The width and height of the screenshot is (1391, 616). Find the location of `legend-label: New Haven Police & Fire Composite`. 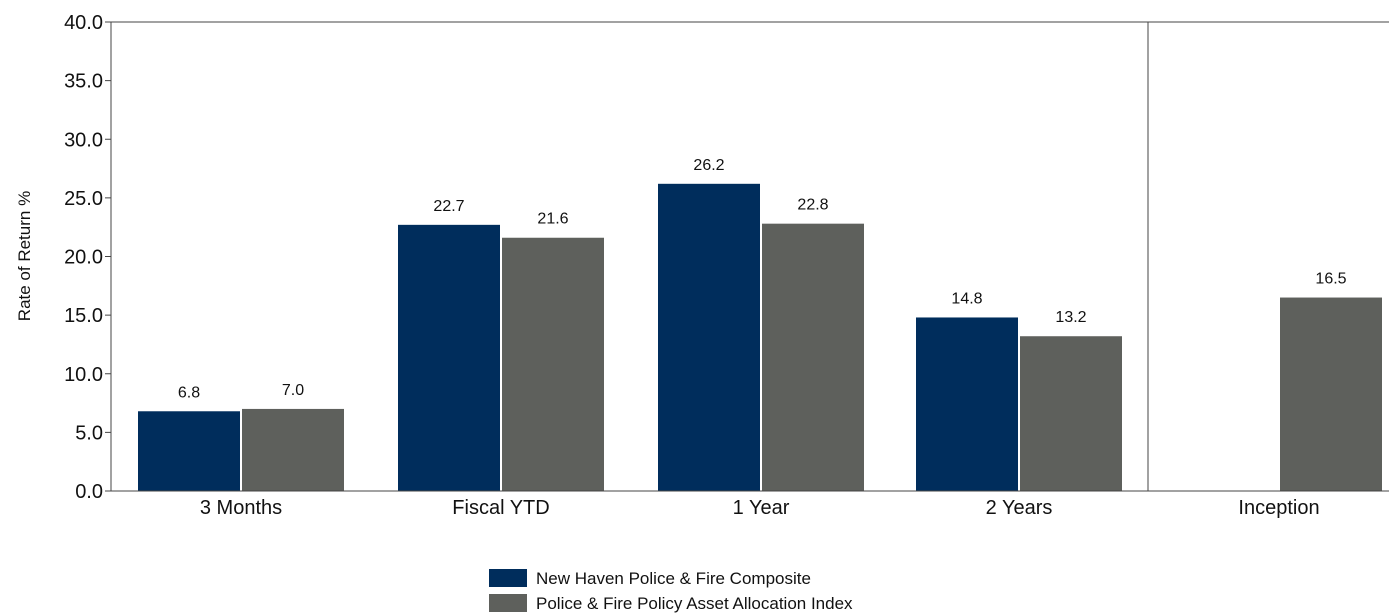

legend-label: New Haven Police & Fire Composite is located at coordinates (673, 578).